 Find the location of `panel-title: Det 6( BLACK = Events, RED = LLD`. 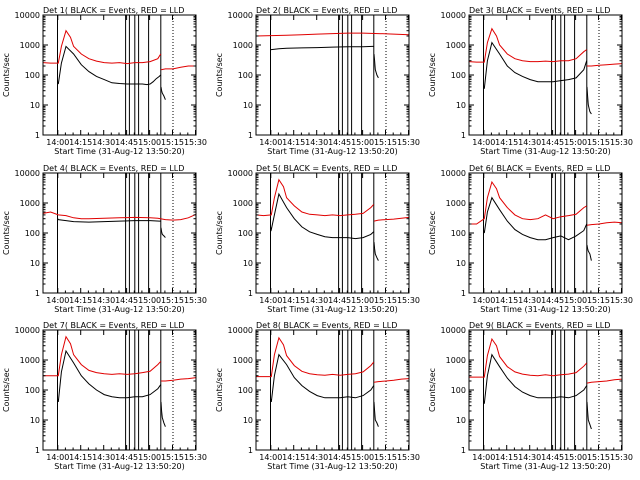

panel-title: Det 6( BLACK = Events, RED = LLD is located at coordinates (539, 168).